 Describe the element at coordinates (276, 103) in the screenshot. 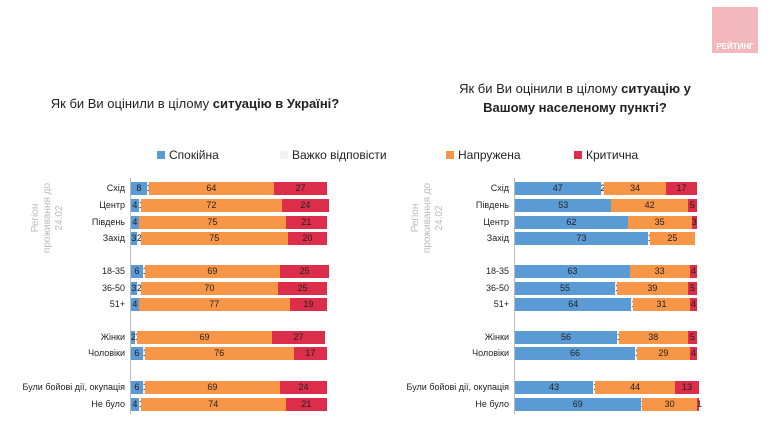

I see `title-bold: ситуацію в Україні?` at that location.